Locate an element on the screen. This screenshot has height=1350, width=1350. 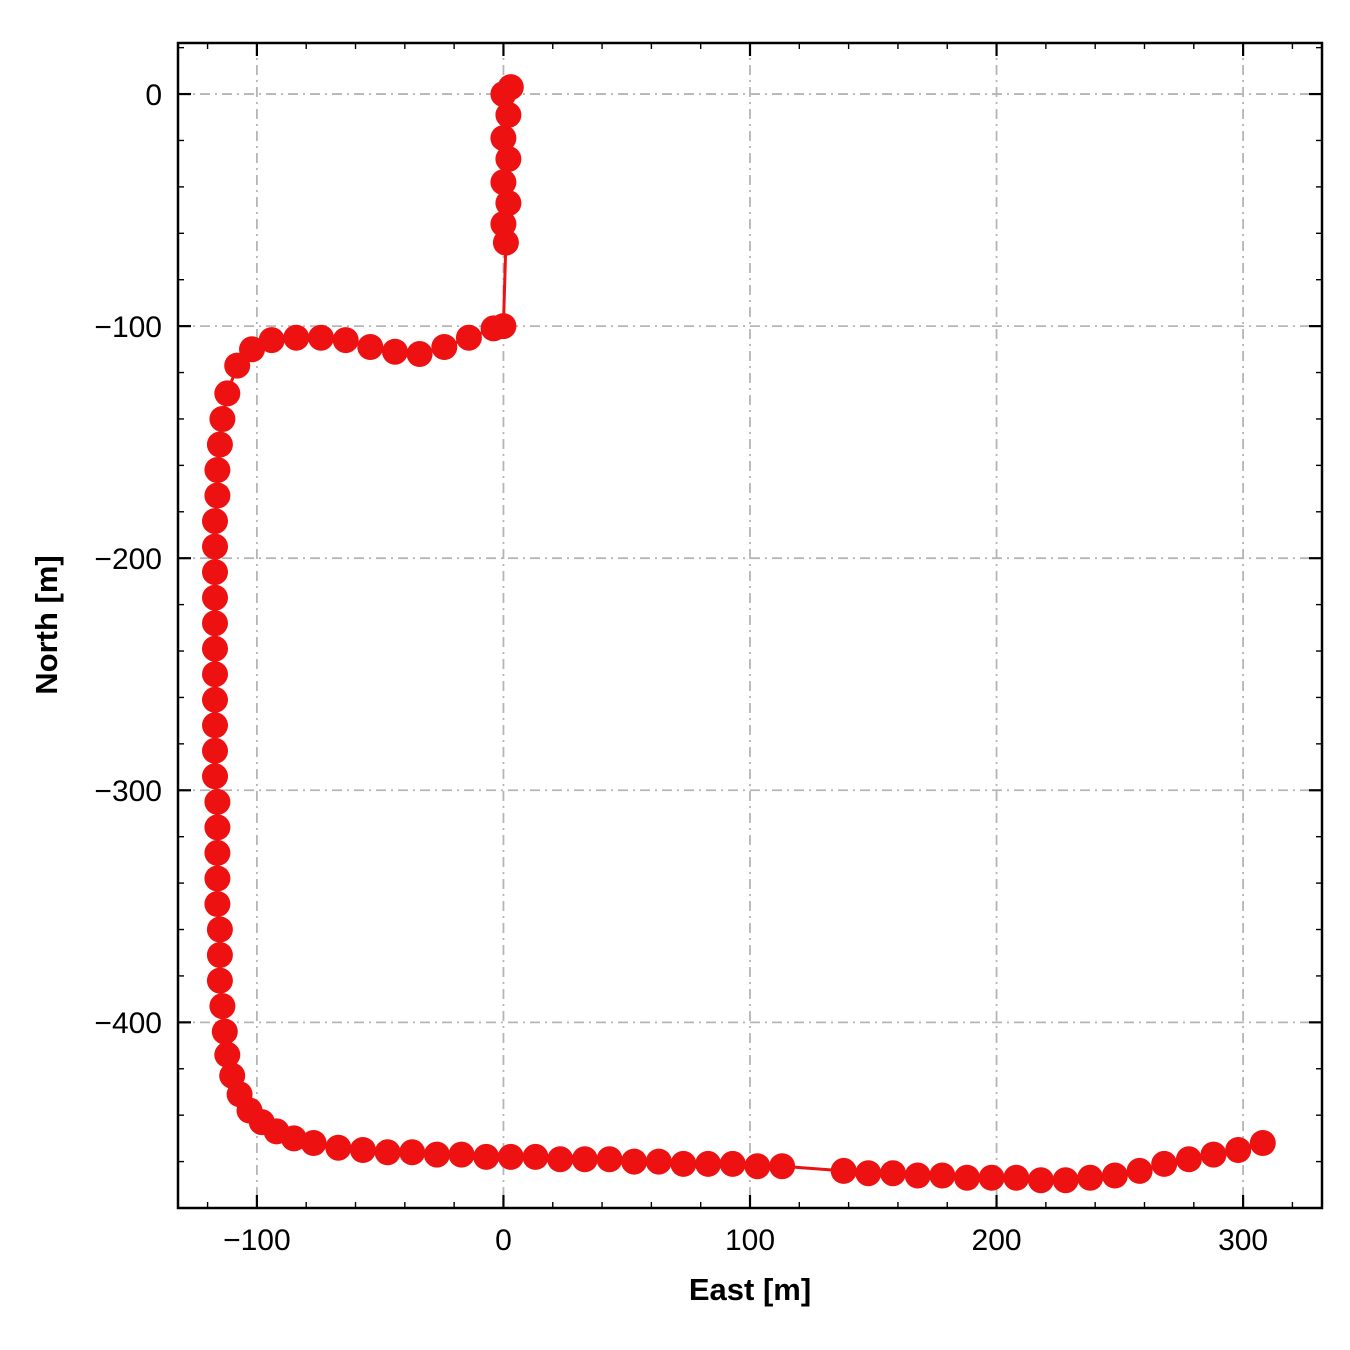
x-tick-label: 300 is located at coordinates (1243, 1240).